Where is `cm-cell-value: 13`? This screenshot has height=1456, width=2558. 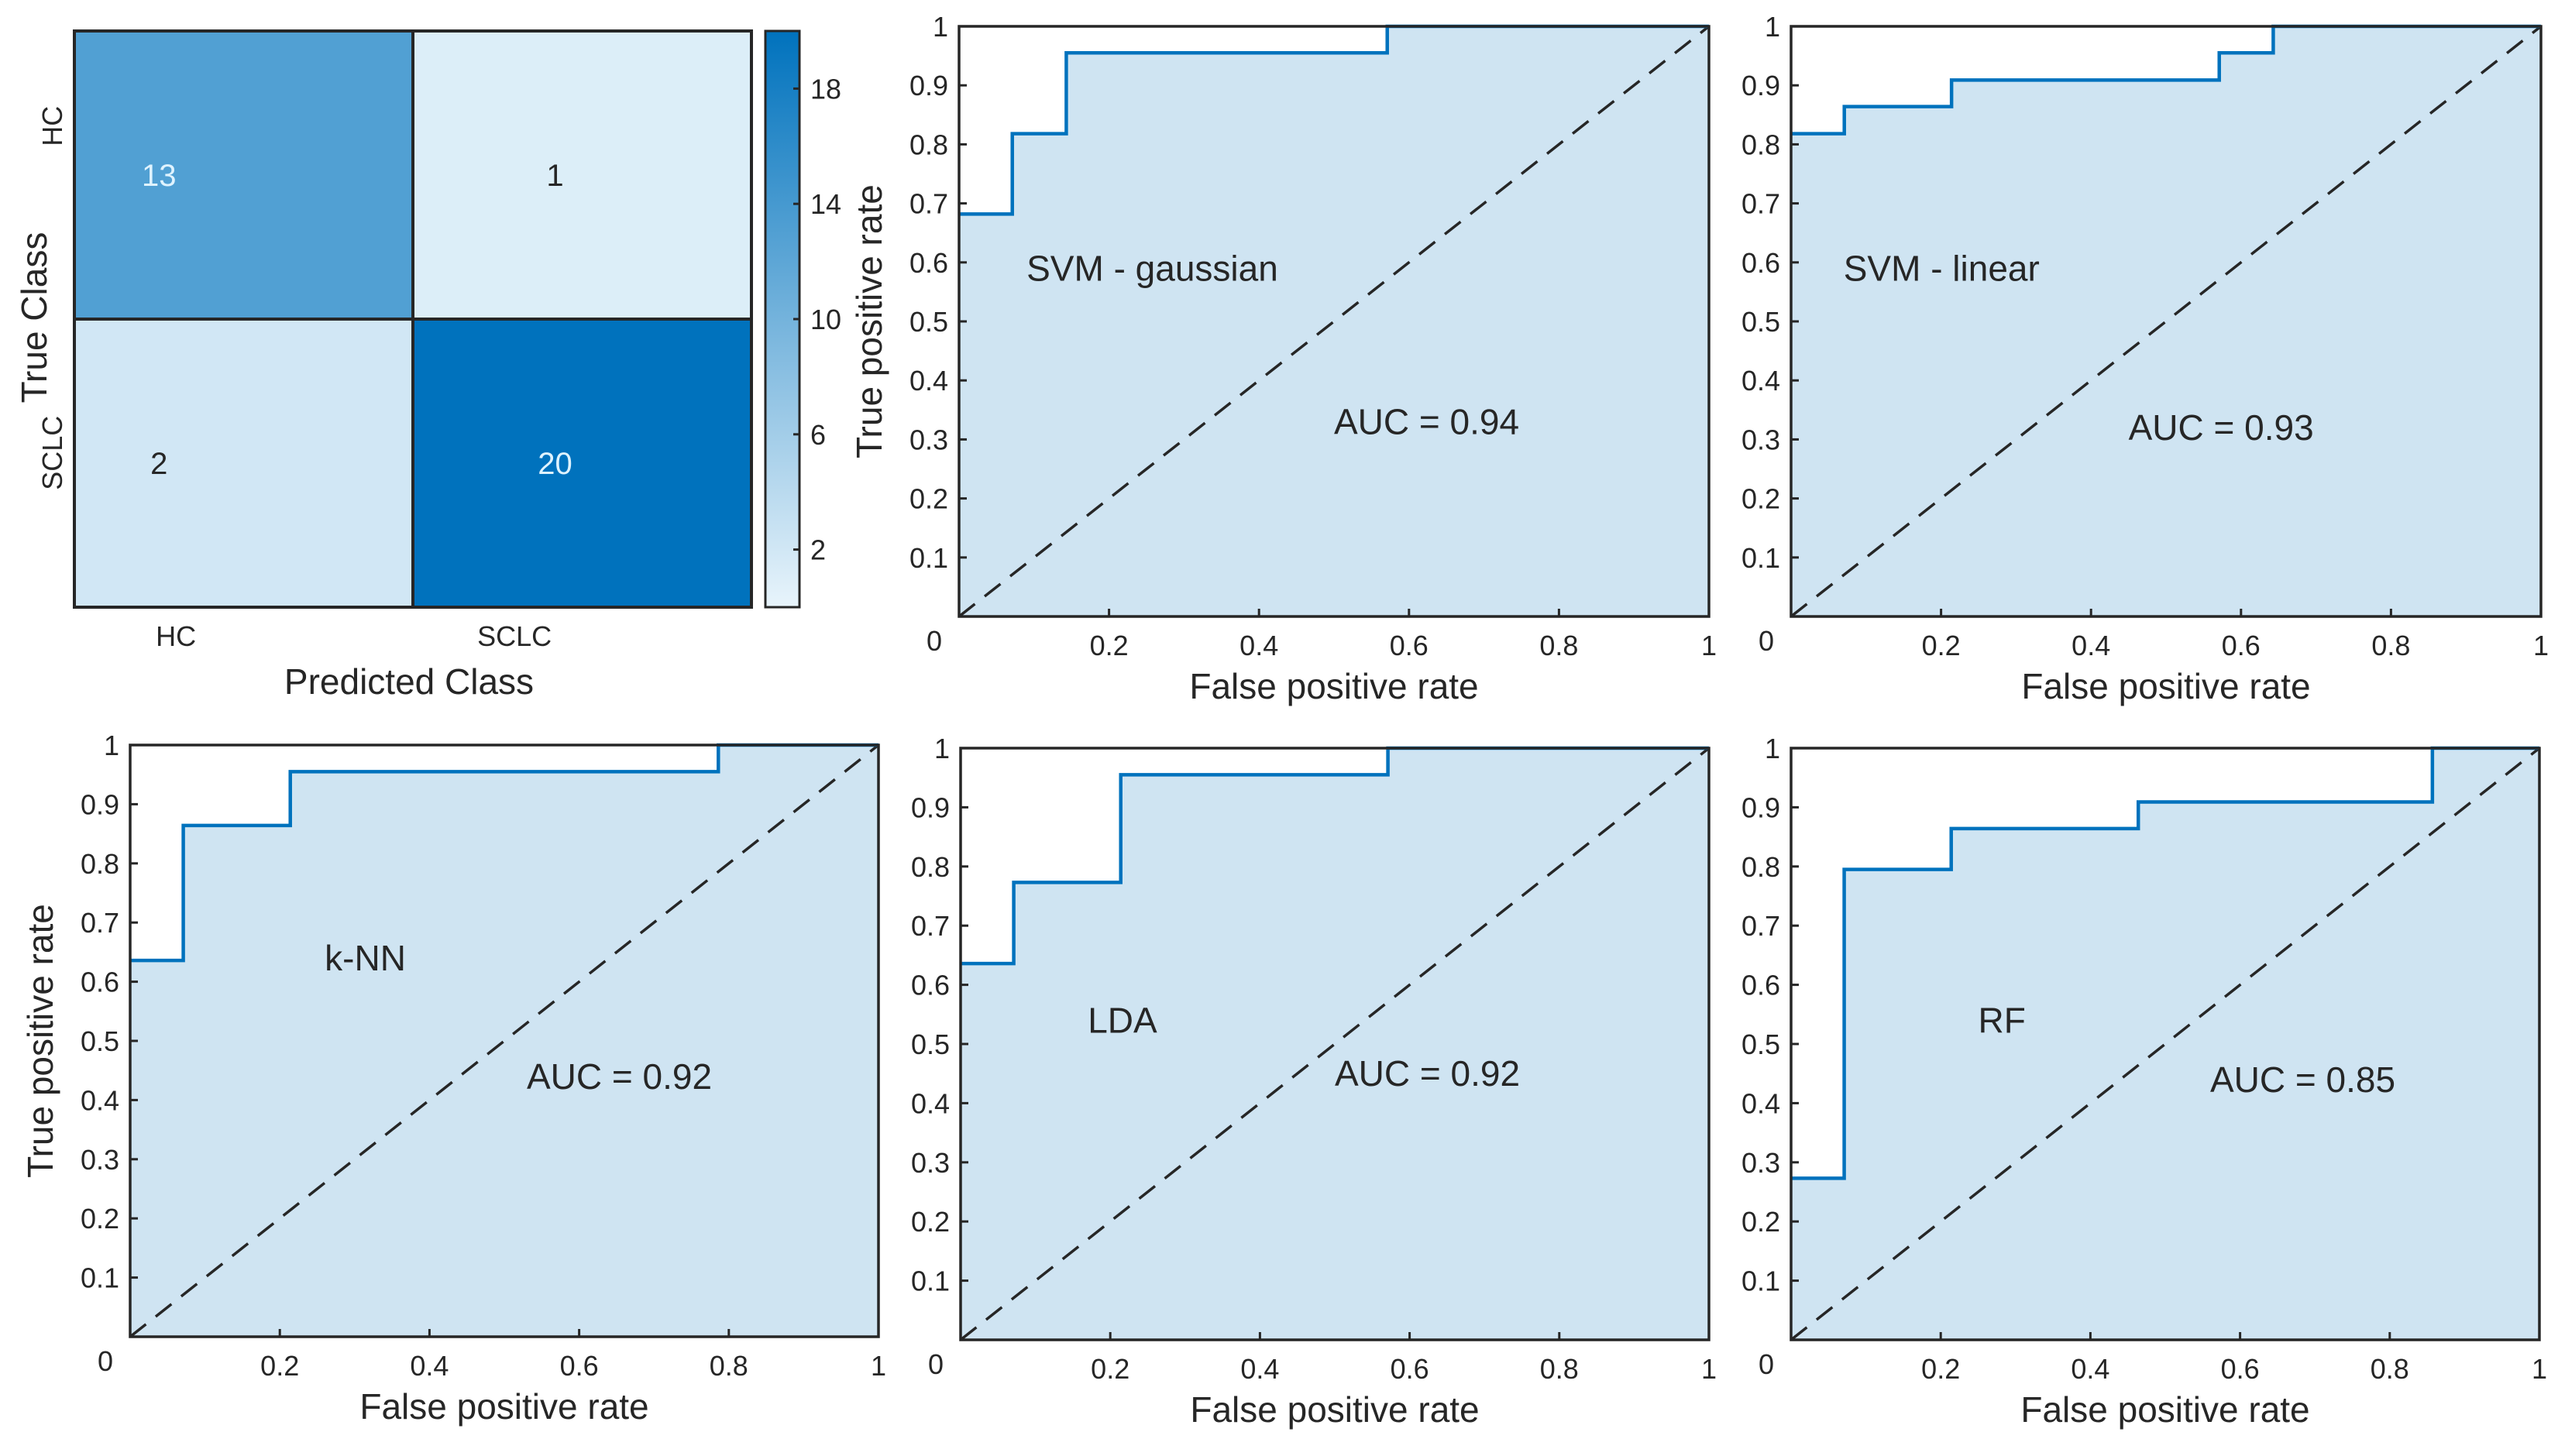
cm-cell-value: 13 is located at coordinates (159, 176).